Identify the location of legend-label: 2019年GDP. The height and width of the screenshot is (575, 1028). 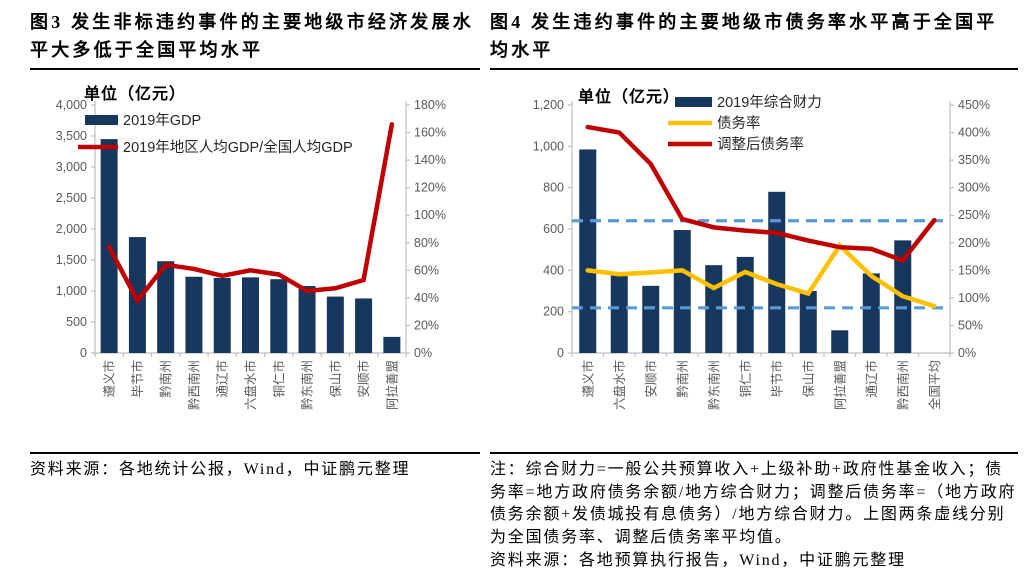
(162, 120).